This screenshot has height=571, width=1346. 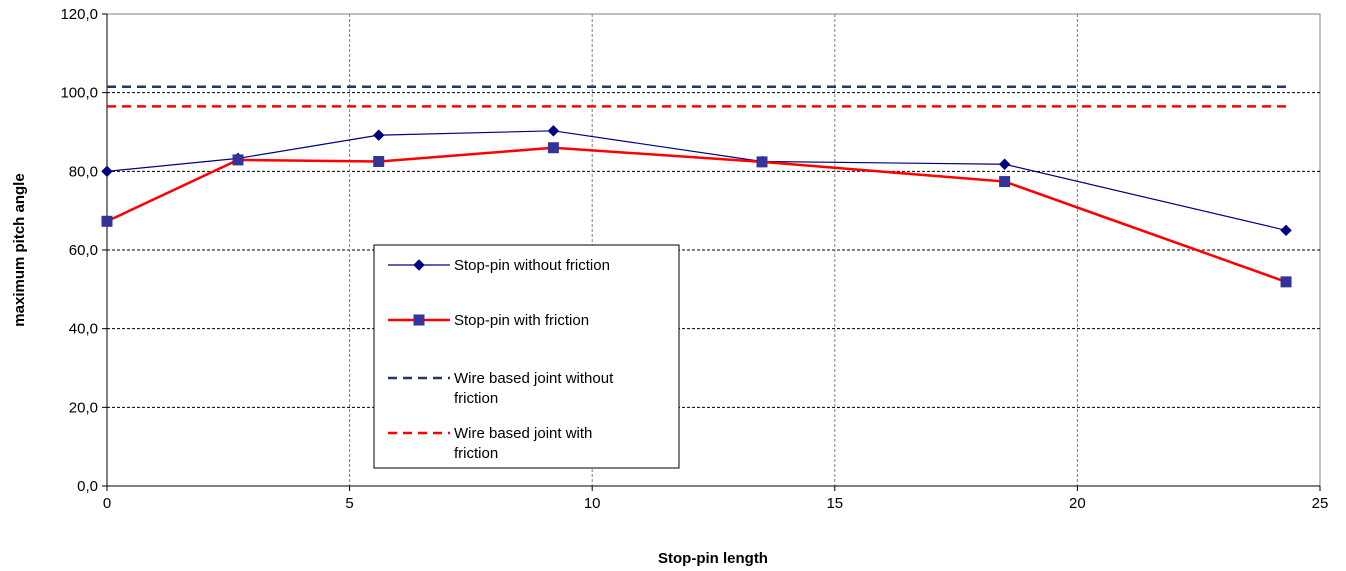 I want to click on x-tick-label: 0, so click(x=107, y=503).